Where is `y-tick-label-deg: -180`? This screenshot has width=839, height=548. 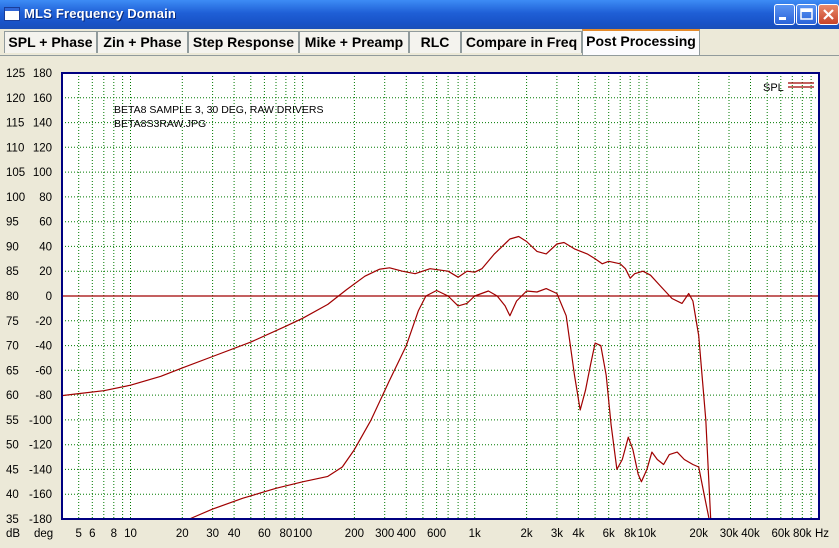 y-tick-label-deg: -180 is located at coordinates (40, 520).